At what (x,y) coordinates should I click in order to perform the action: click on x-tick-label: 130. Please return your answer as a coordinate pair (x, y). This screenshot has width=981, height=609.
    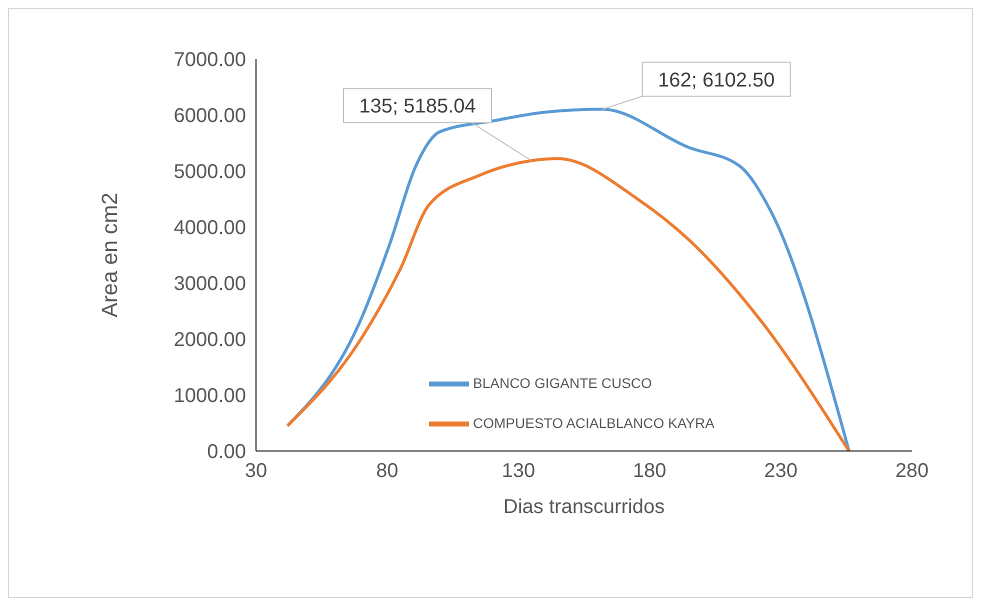
    Looking at the image, I should click on (519, 471).